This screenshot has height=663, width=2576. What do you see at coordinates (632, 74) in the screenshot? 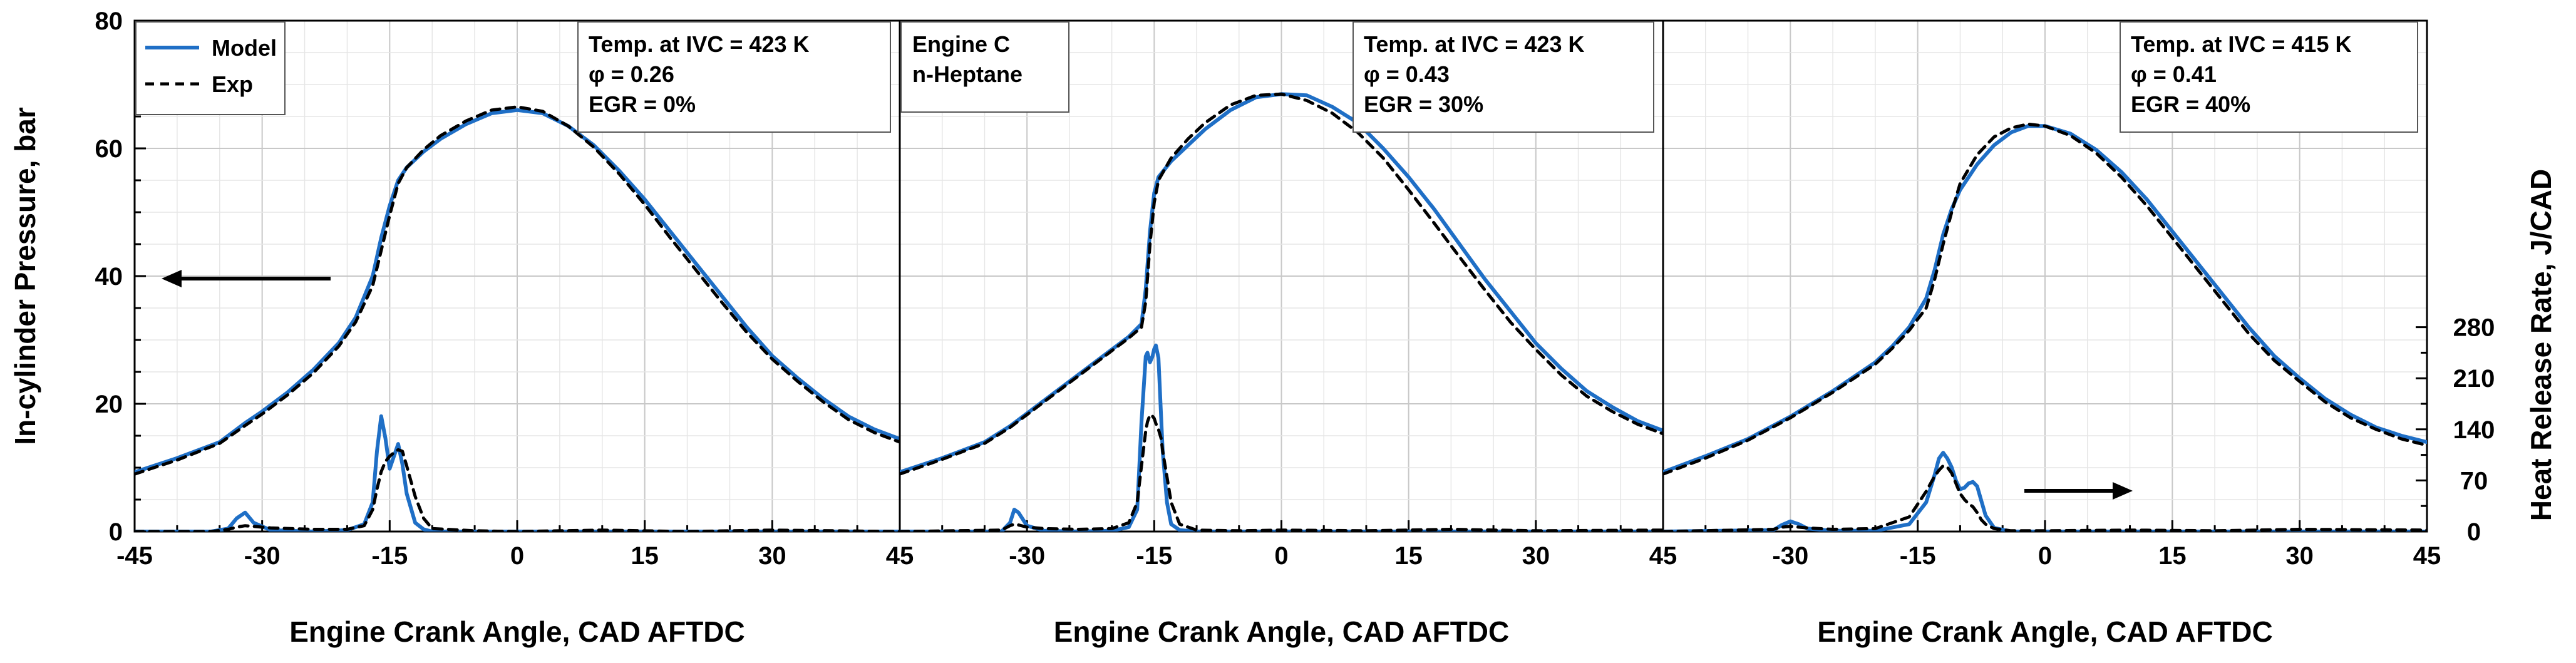
I see `condition-text: φ = 0.26` at bounding box center [632, 74].